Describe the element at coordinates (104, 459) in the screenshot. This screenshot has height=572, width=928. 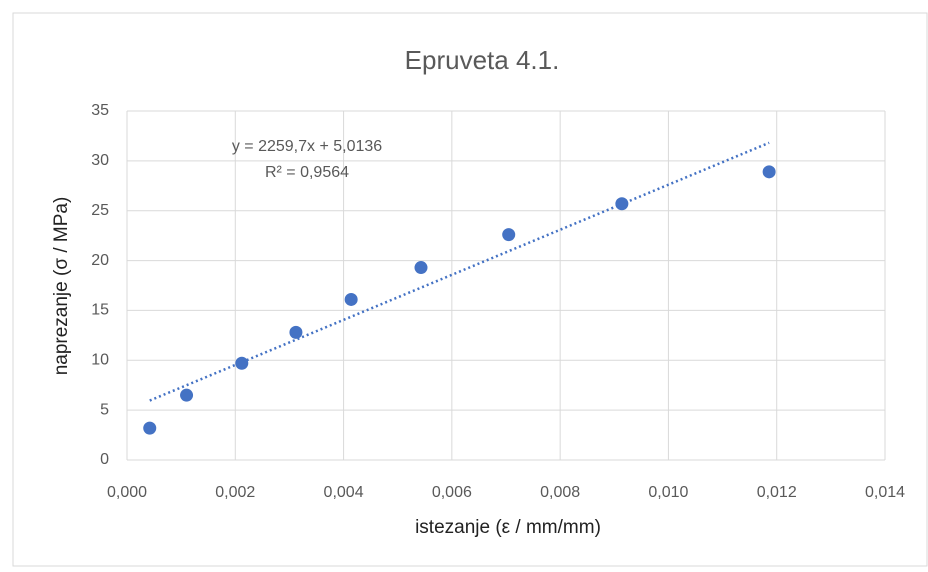
I see `y-tick-label: 0` at that location.